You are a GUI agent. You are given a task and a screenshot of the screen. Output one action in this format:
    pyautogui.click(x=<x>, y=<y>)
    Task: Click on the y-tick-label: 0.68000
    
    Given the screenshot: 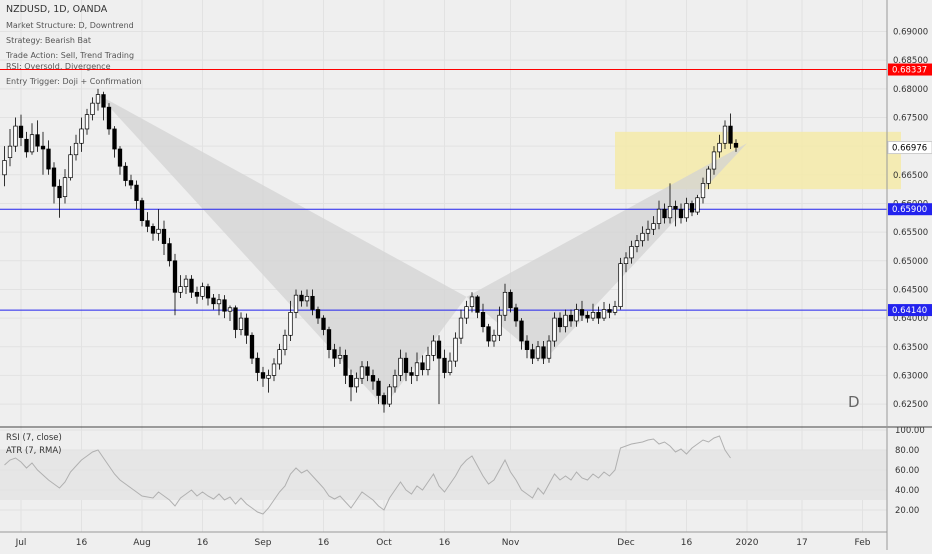 What is the action you would take?
    pyautogui.click(x=910, y=90)
    